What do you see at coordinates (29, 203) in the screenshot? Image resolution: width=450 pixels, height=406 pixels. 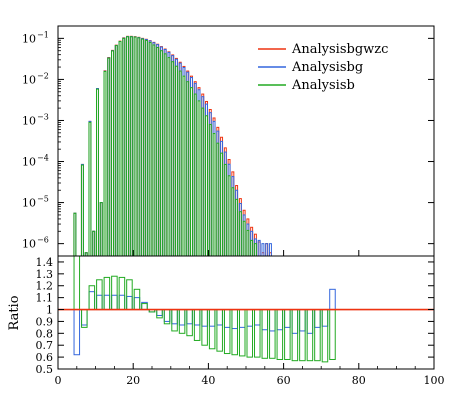 I see `main-ytick-label-1: 10` at bounding box center [29, 203].